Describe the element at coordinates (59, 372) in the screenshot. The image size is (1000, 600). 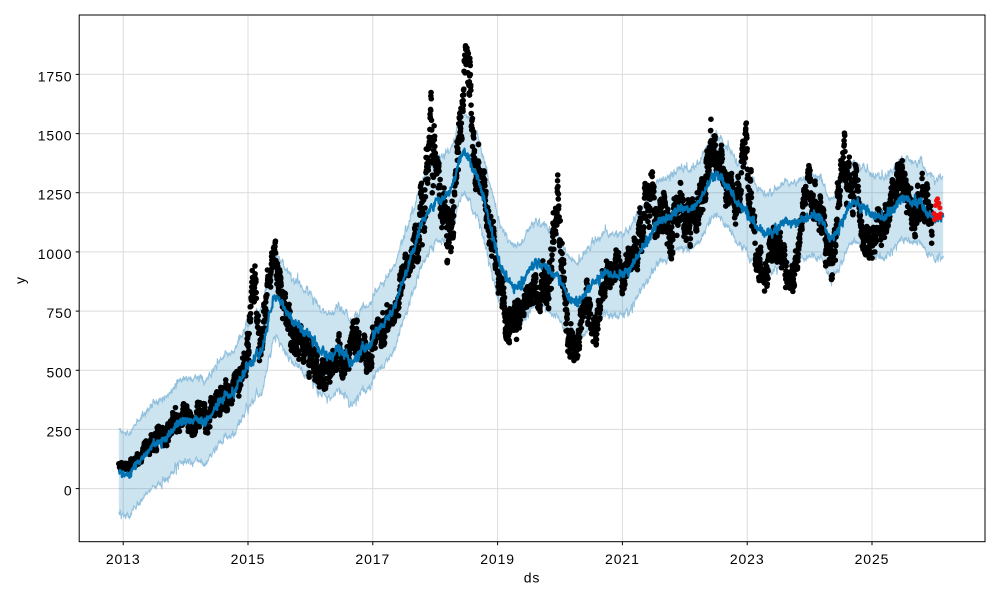
I see `svg-text: 500` at that location.